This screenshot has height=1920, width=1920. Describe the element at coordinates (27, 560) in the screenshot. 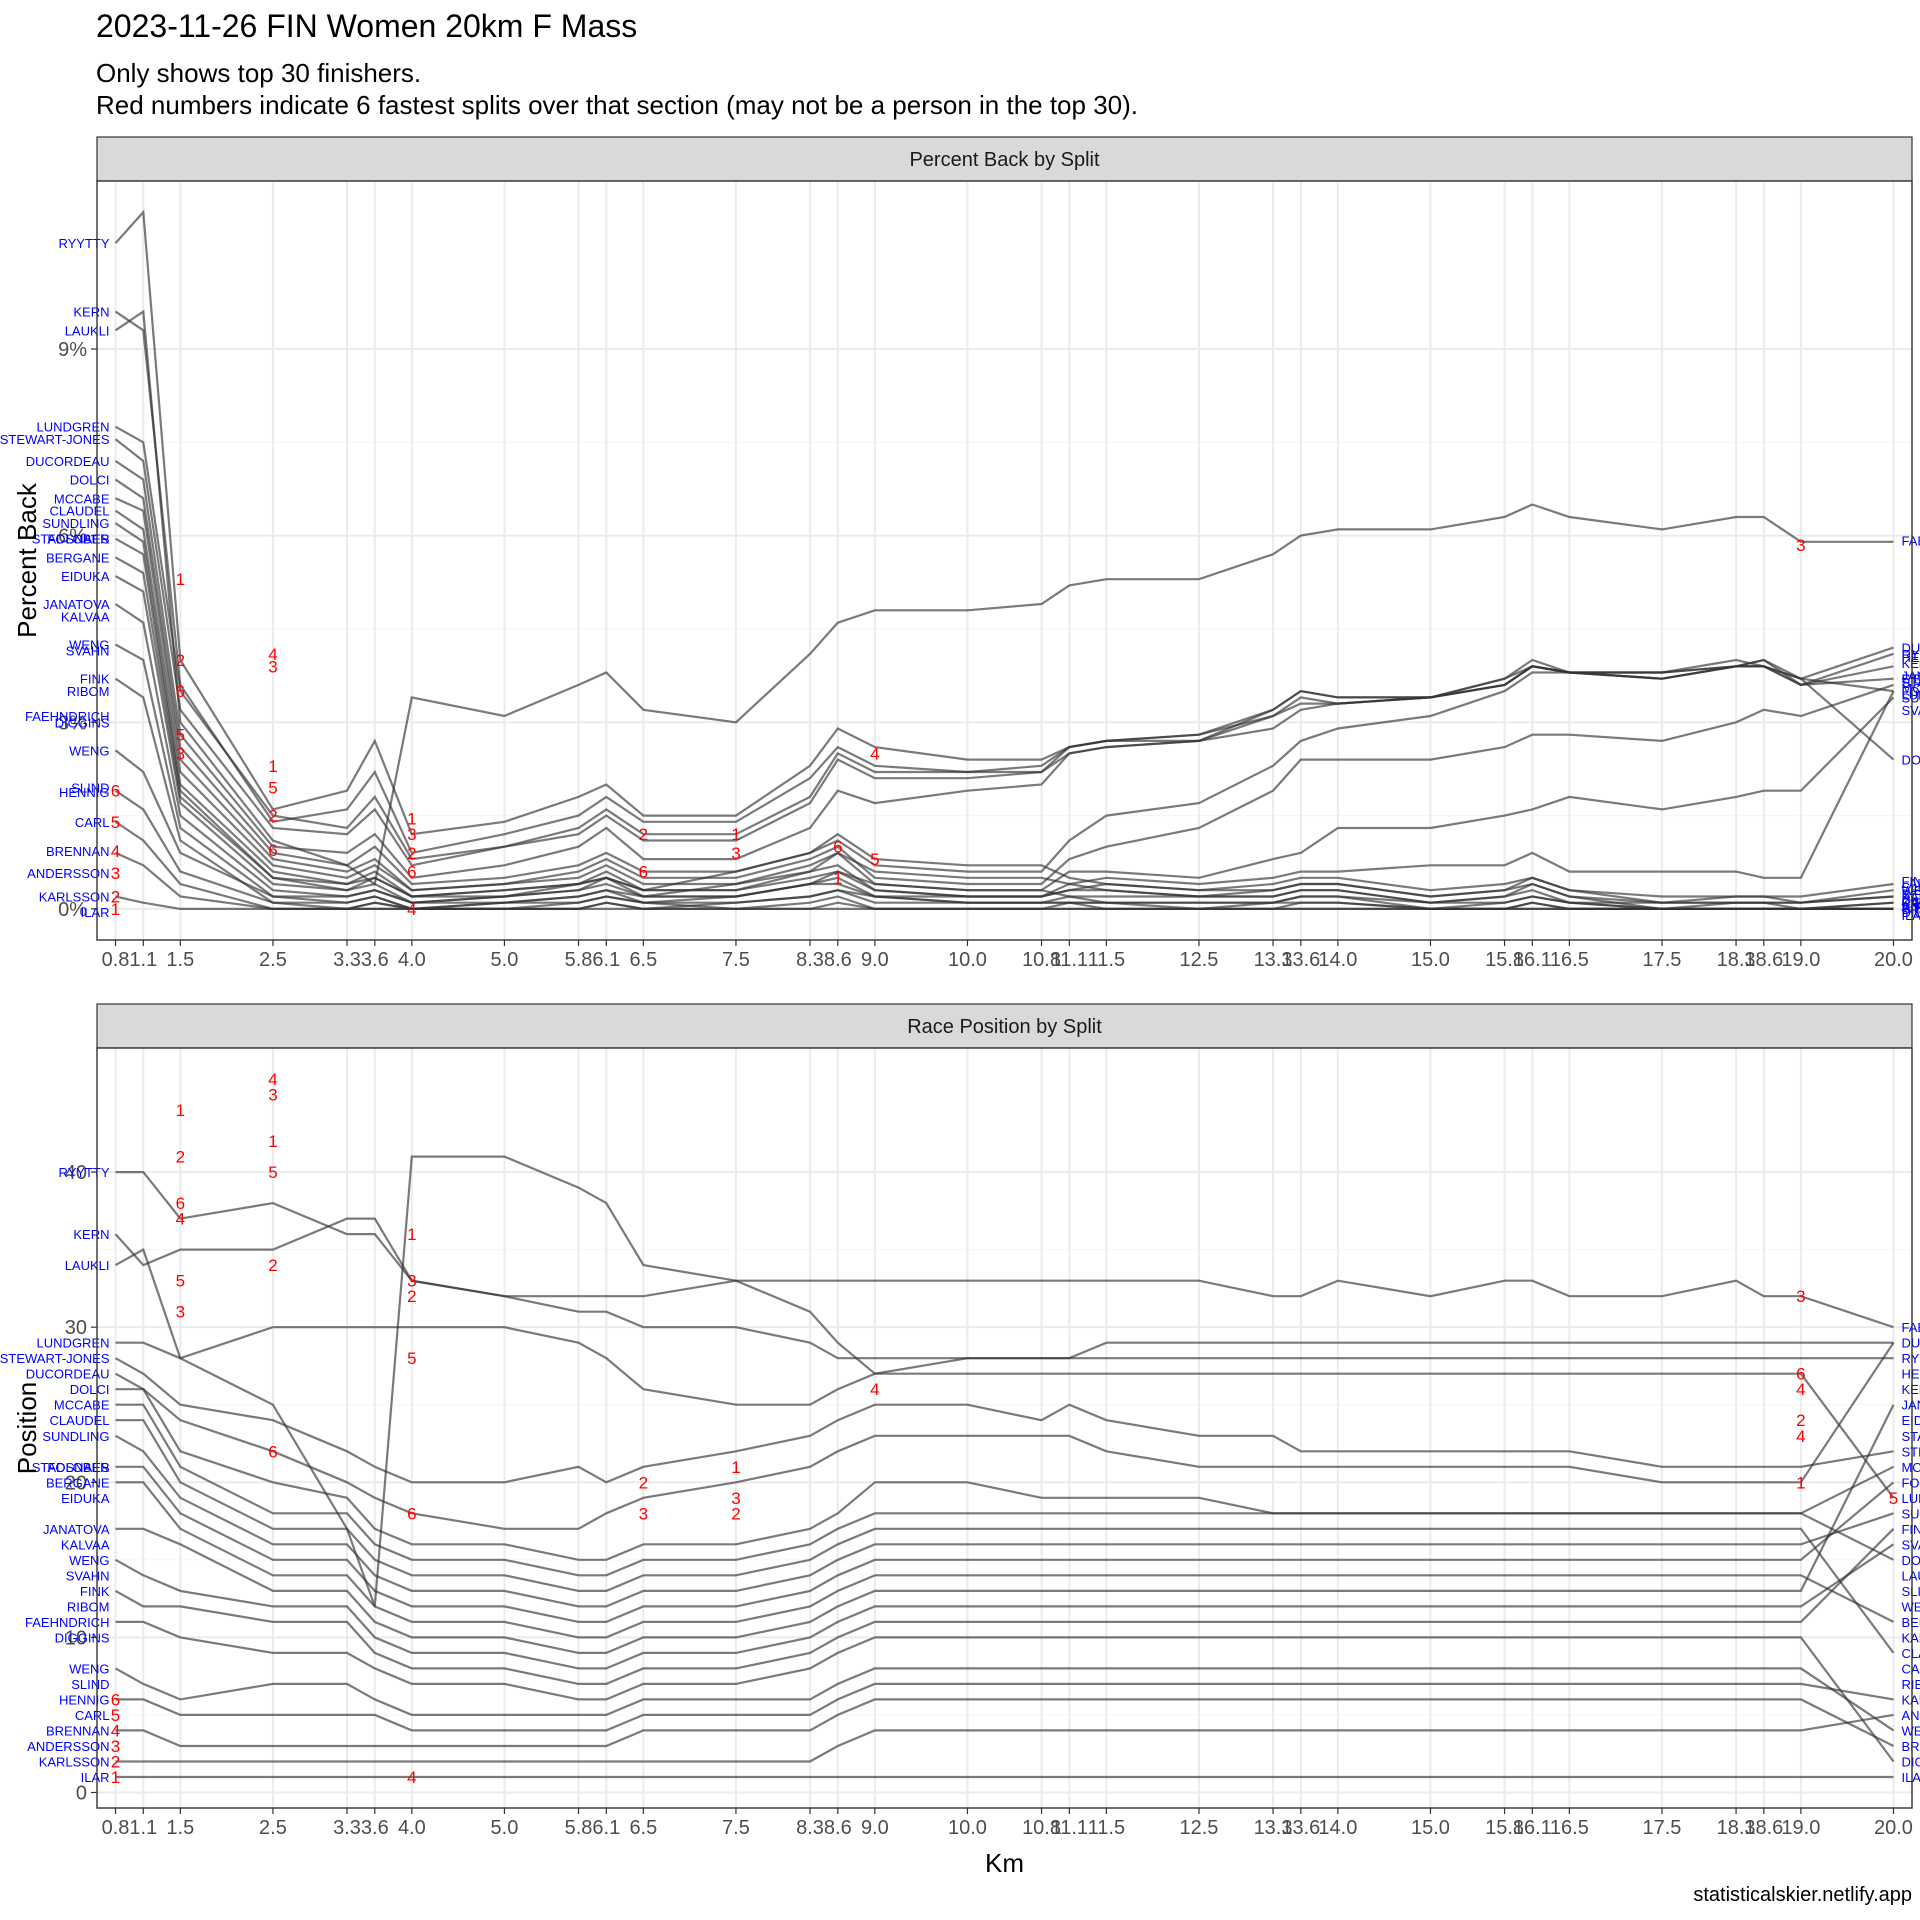

I see `y-axis-title: Percent Back` at that location.